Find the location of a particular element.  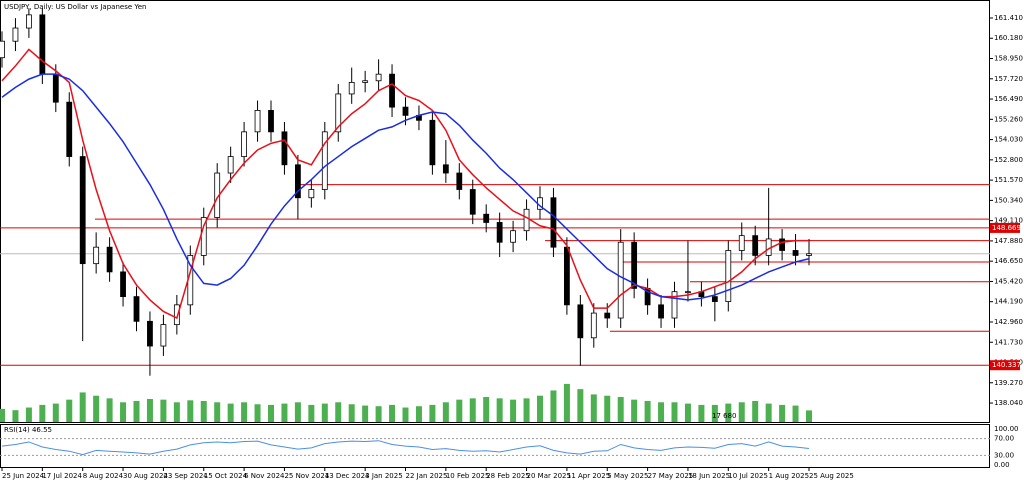

x-tick-label: 10 Jul 2025 is located at coordinates (748, 476).